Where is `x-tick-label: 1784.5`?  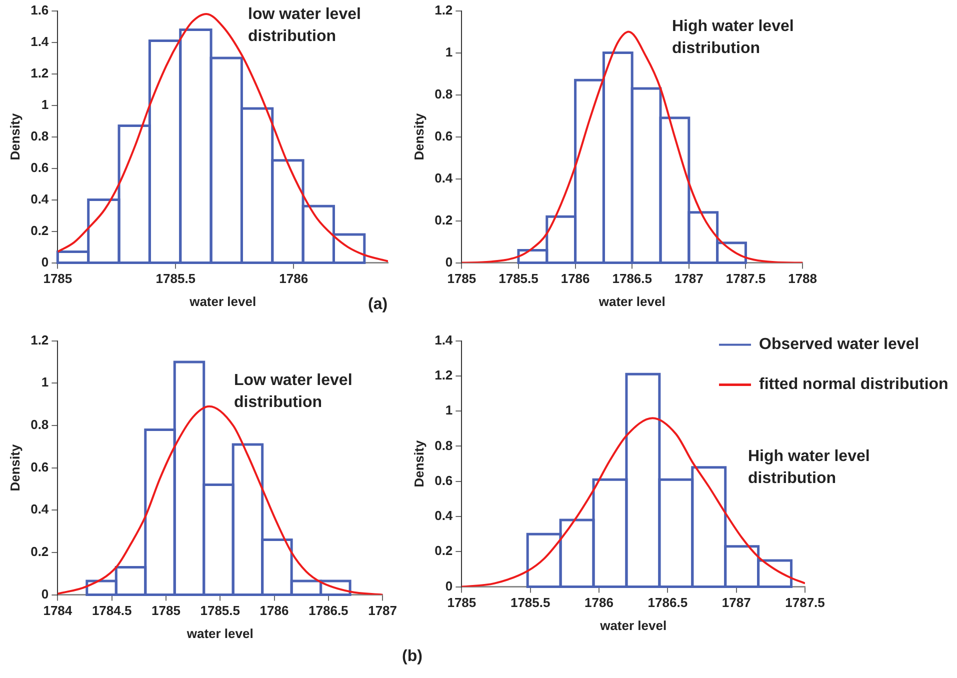
x-tick-label: 1784.5 is located at coordinates (112, 610).